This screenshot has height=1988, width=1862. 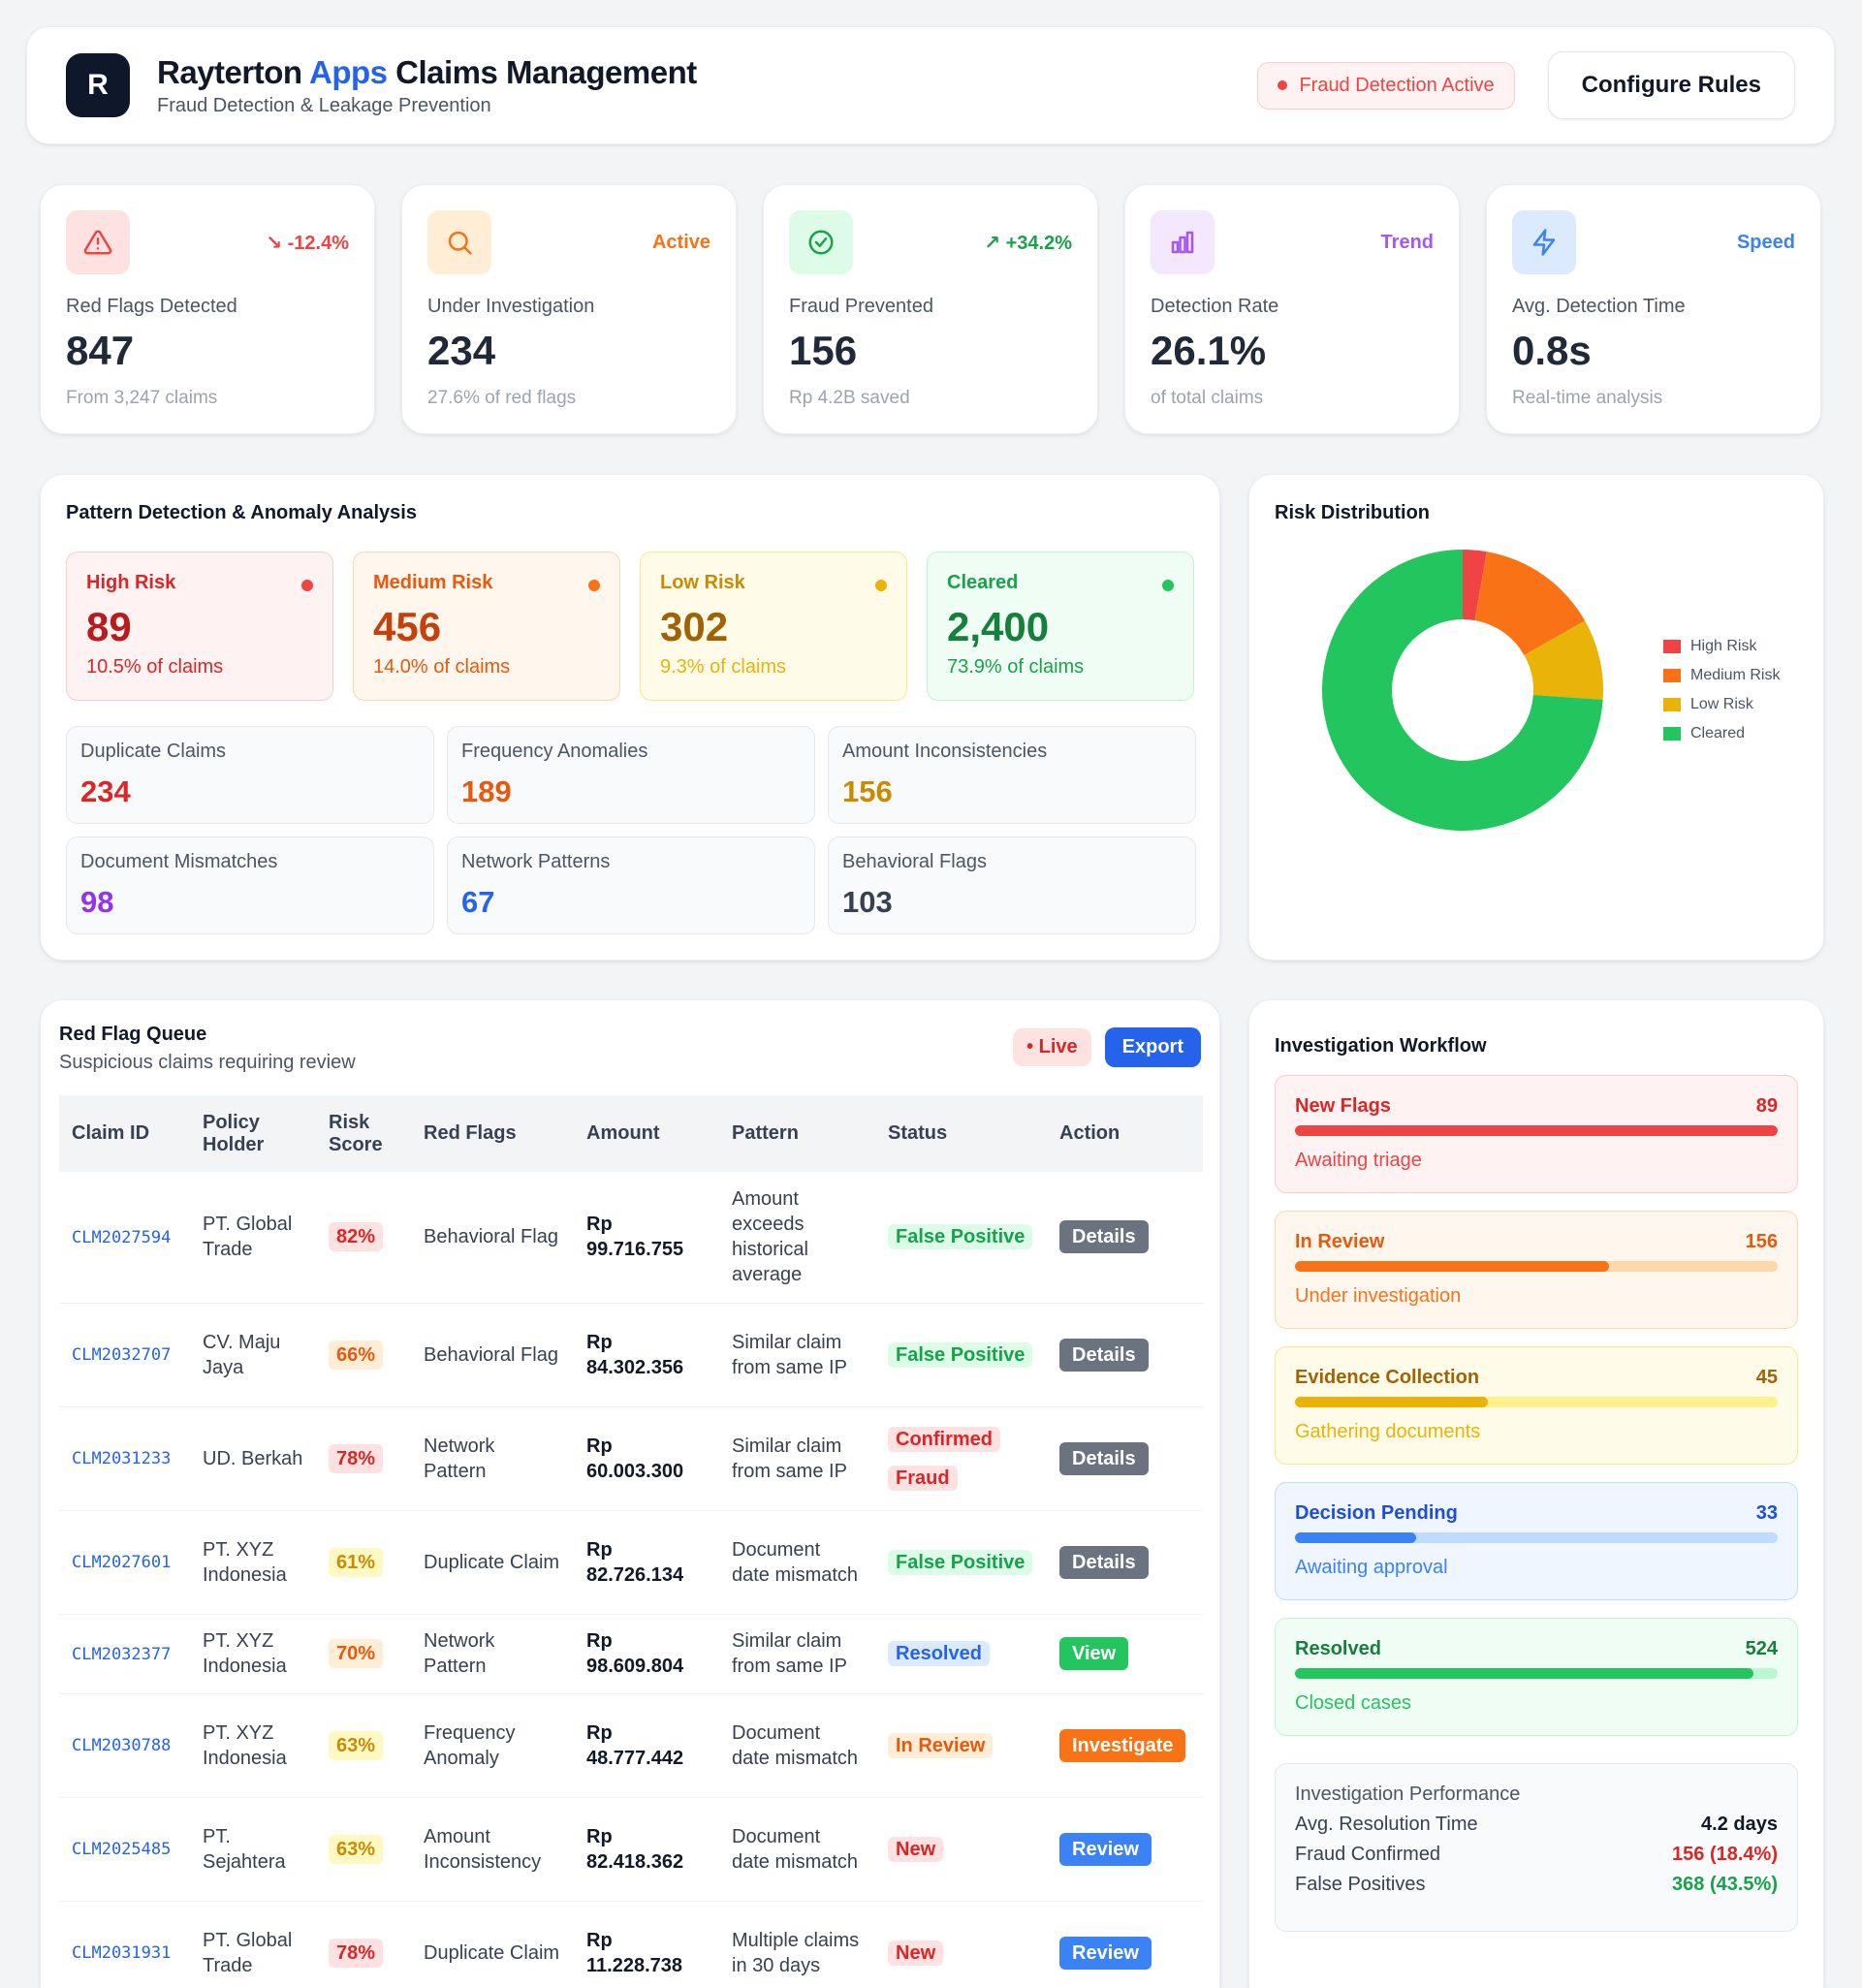 I want to click on legend-item: High Risk, so click(x=1721, y=646).